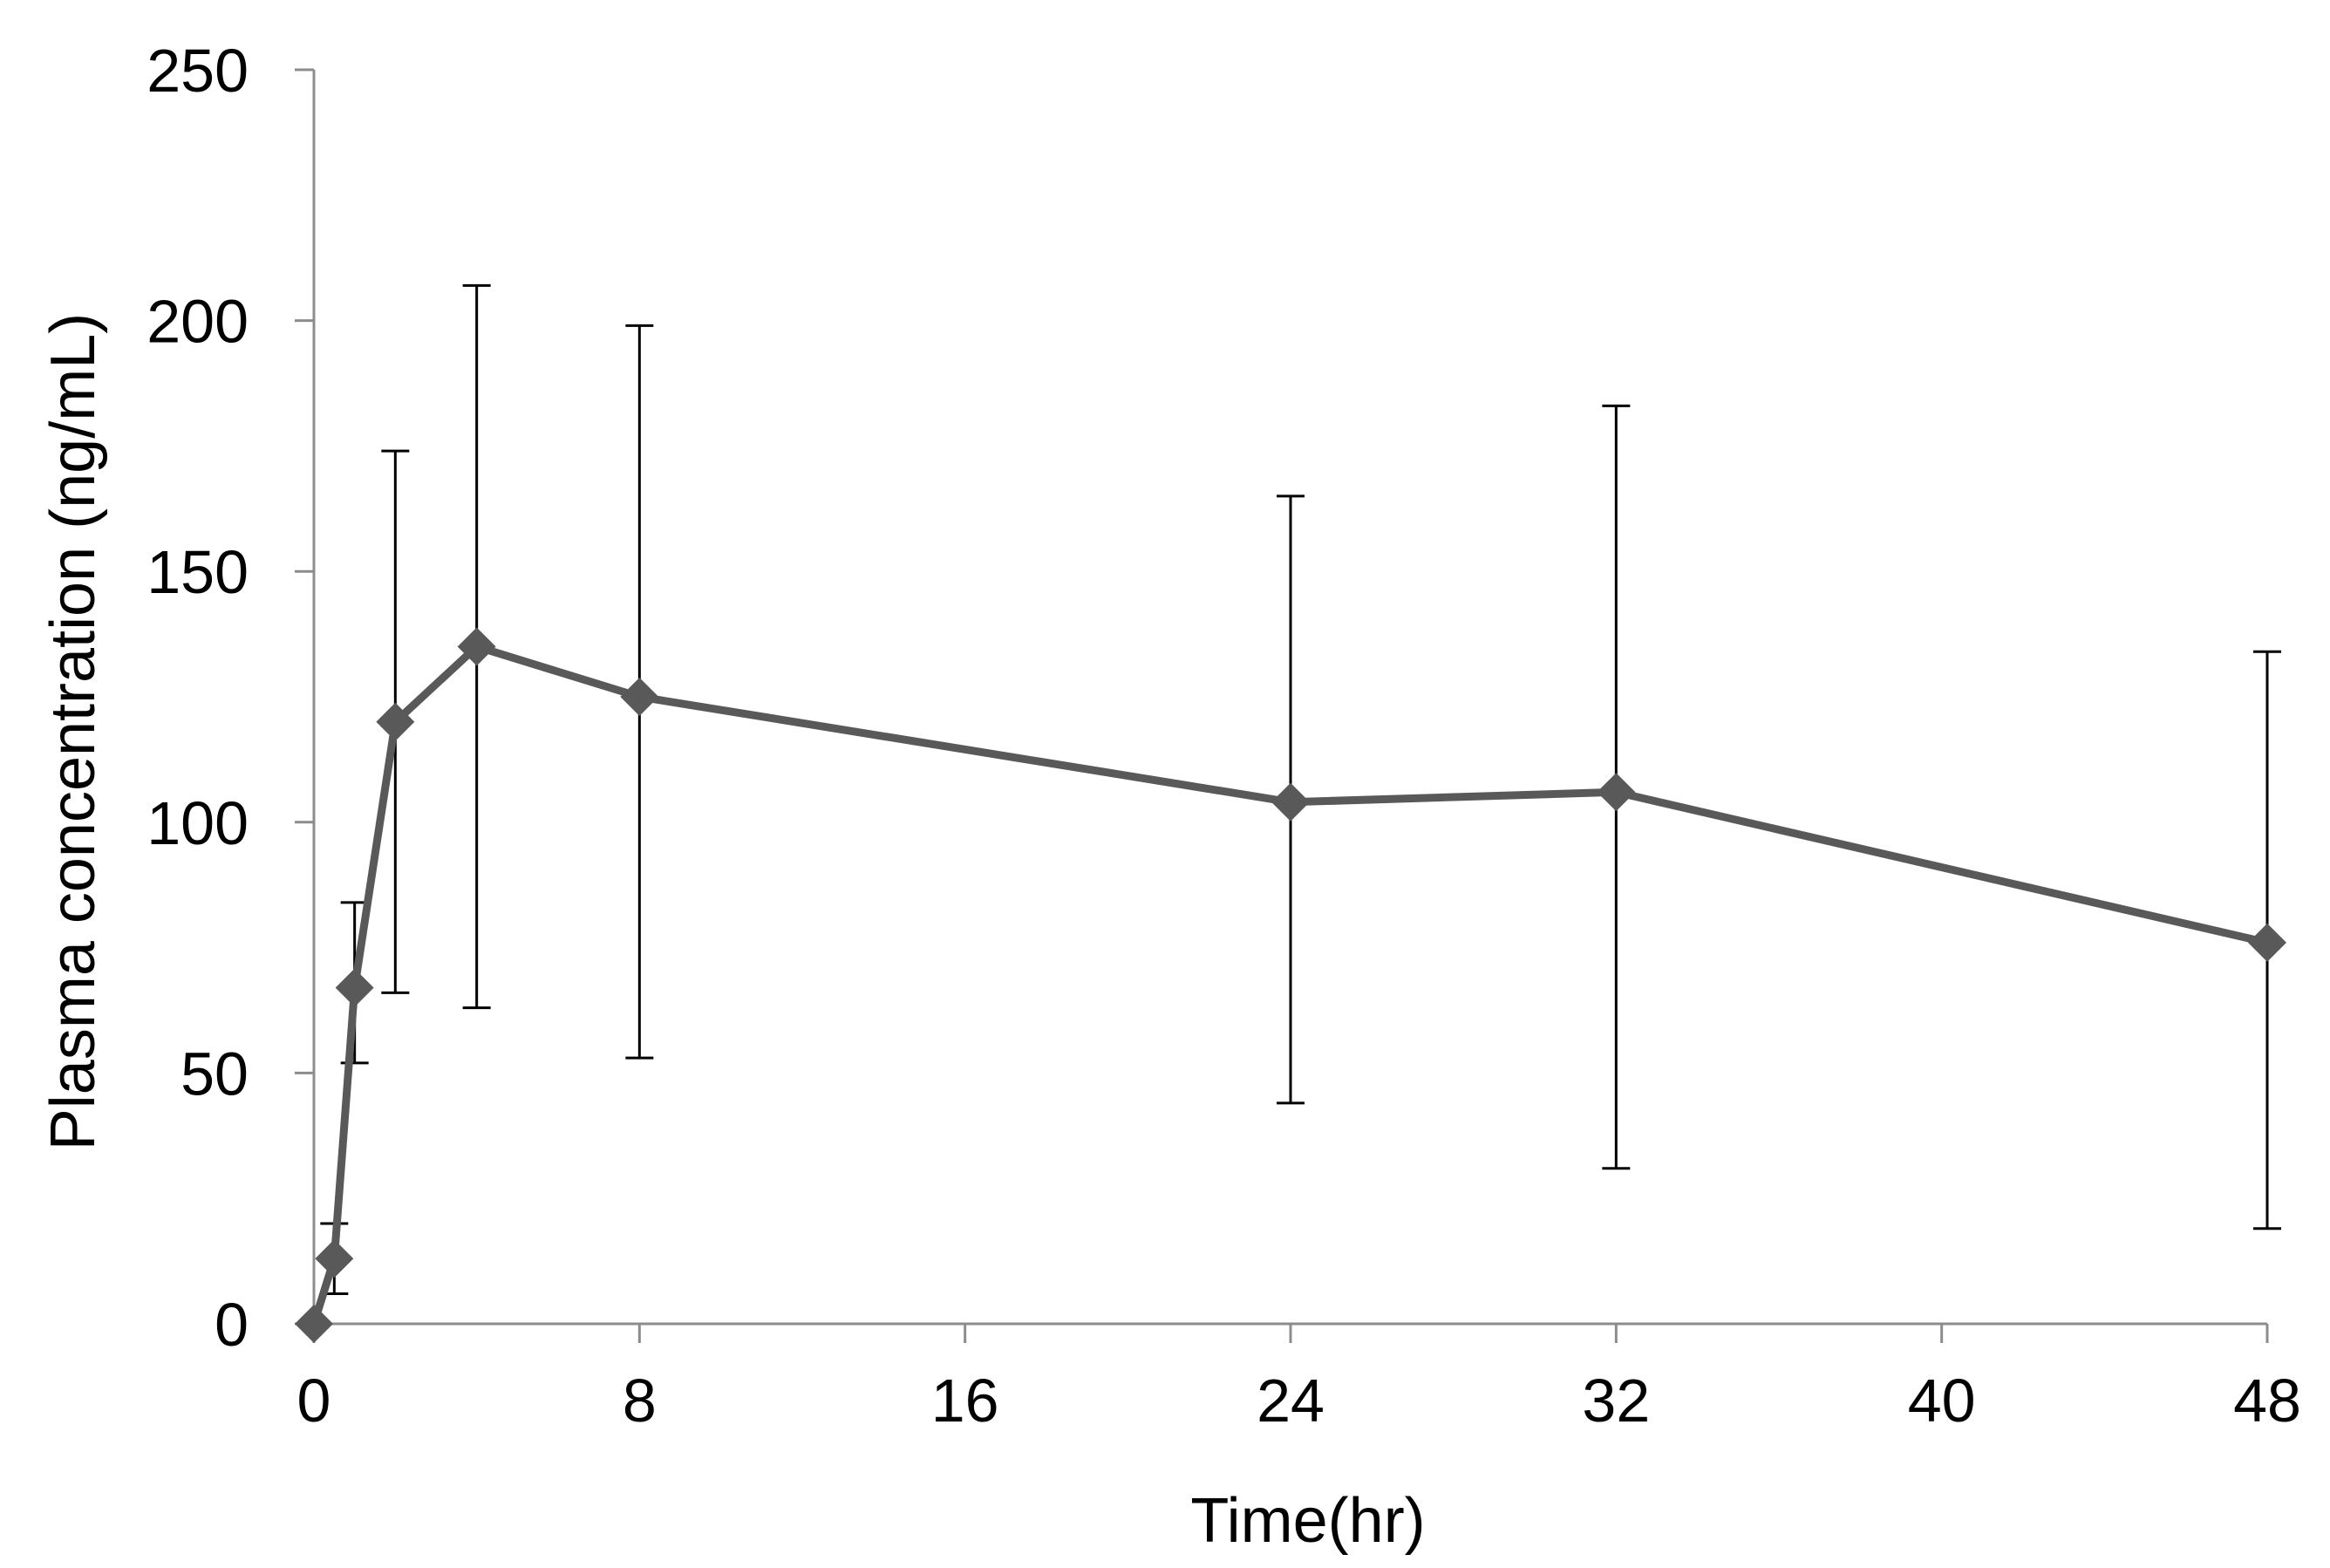 The height and width of the screenshot is (1568, 2330). Describe the element at coordinates (197, 322) in the screenshot. I see `y-tick-label: 200` at that location.